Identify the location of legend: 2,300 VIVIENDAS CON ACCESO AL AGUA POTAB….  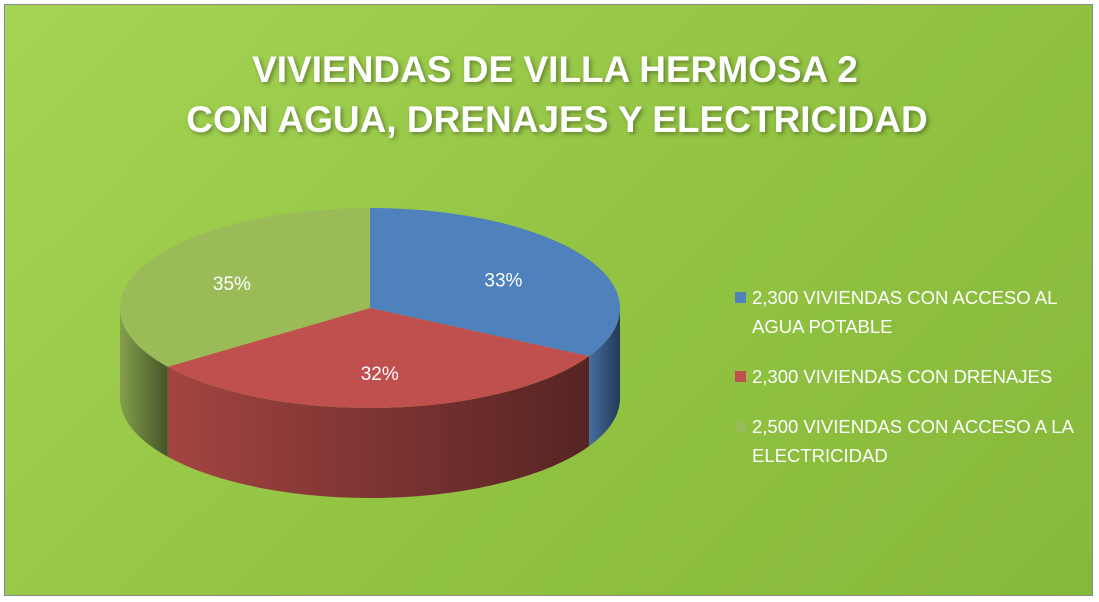
(910, 387).